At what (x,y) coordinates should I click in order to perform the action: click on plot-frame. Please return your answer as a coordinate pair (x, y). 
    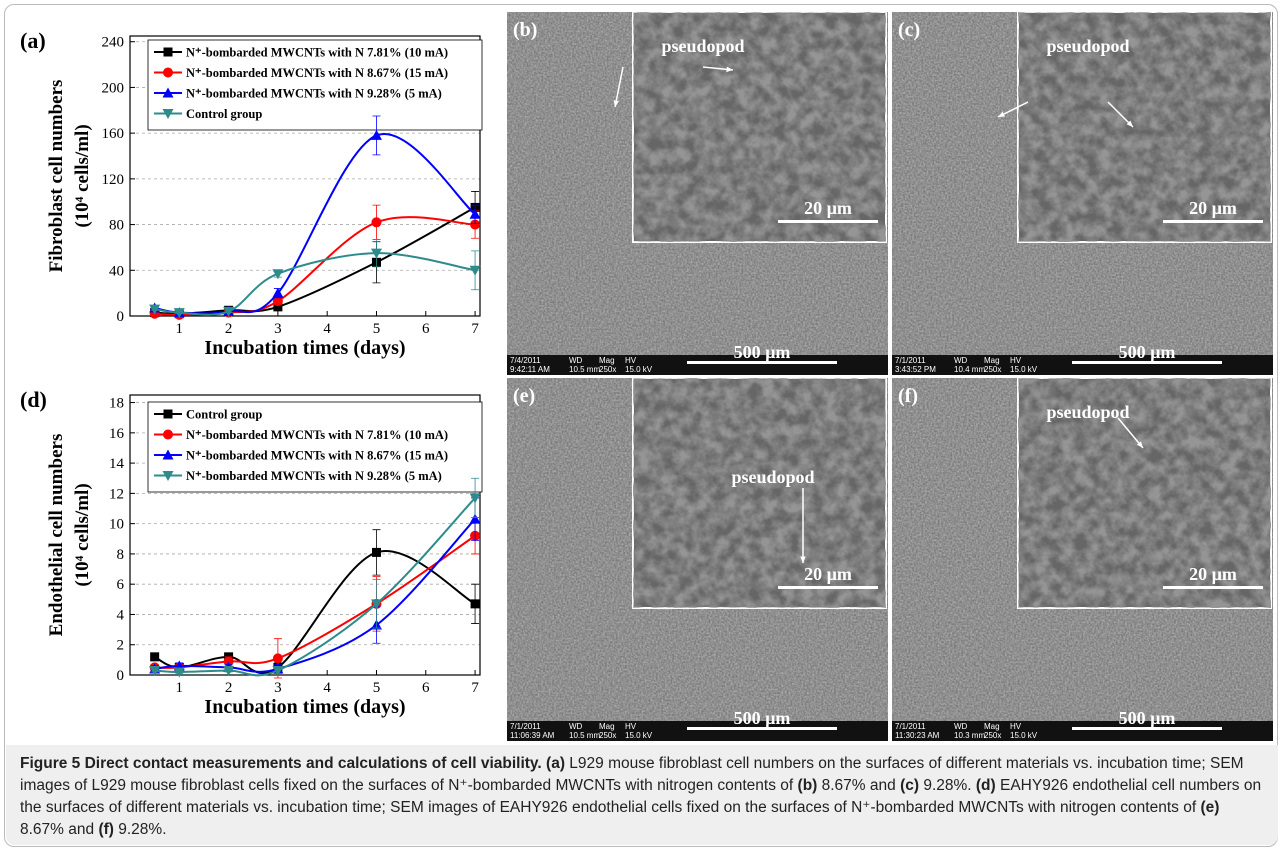
    Looking at the image, I should click on (305, 176).